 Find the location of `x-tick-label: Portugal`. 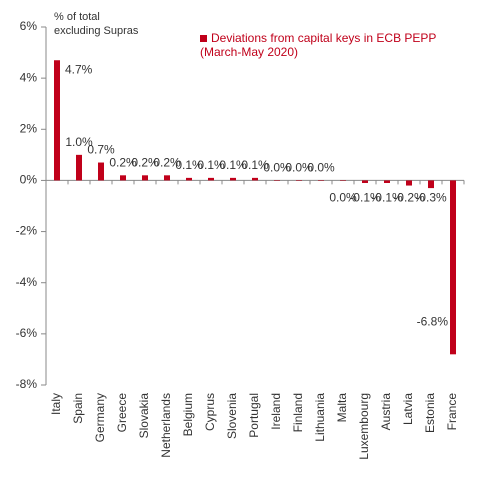

x-tick-label: Portugal is located at coordinates (254, 415).